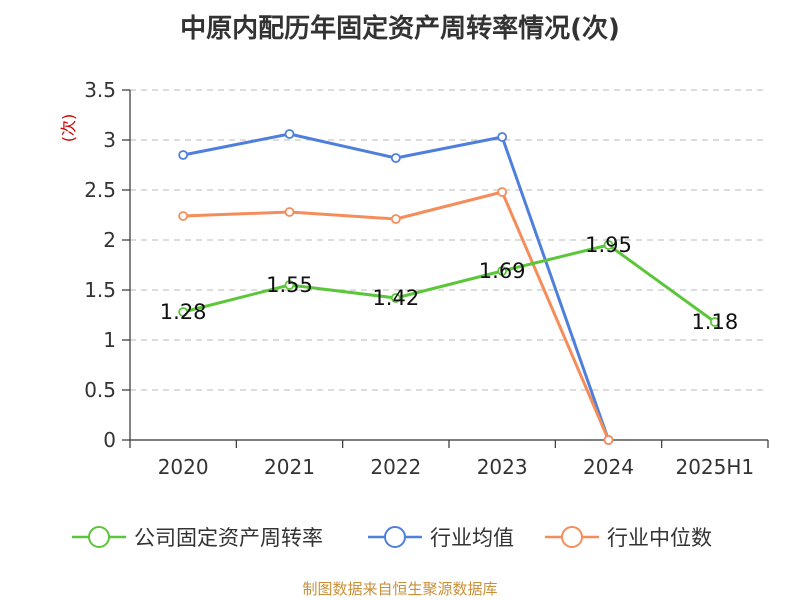 This screenshot has width=800, height=600. Describe the element at coordinates (109, 440) in the screenshot. I see `y-tick-label: 0` at that location.